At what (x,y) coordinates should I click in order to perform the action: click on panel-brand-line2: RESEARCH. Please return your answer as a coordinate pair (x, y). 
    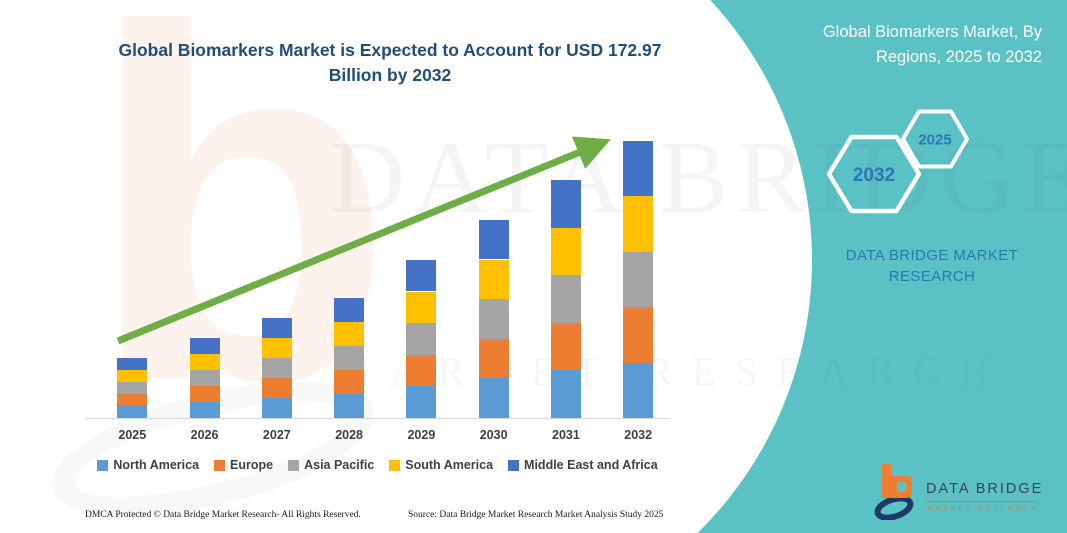
    Looking at the image, I should click on (932, 276).